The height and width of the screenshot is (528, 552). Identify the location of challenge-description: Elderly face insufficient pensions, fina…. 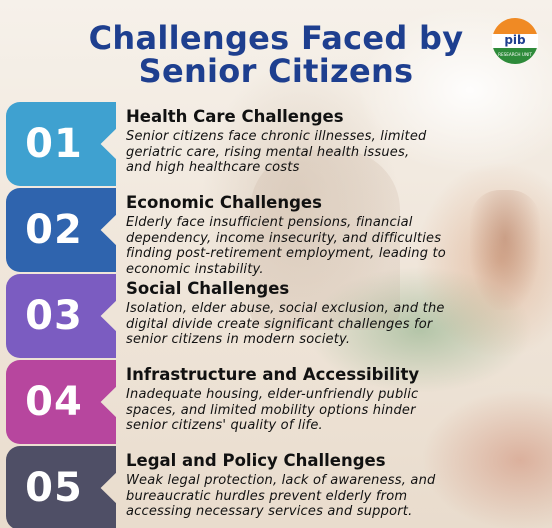
(336, 246).